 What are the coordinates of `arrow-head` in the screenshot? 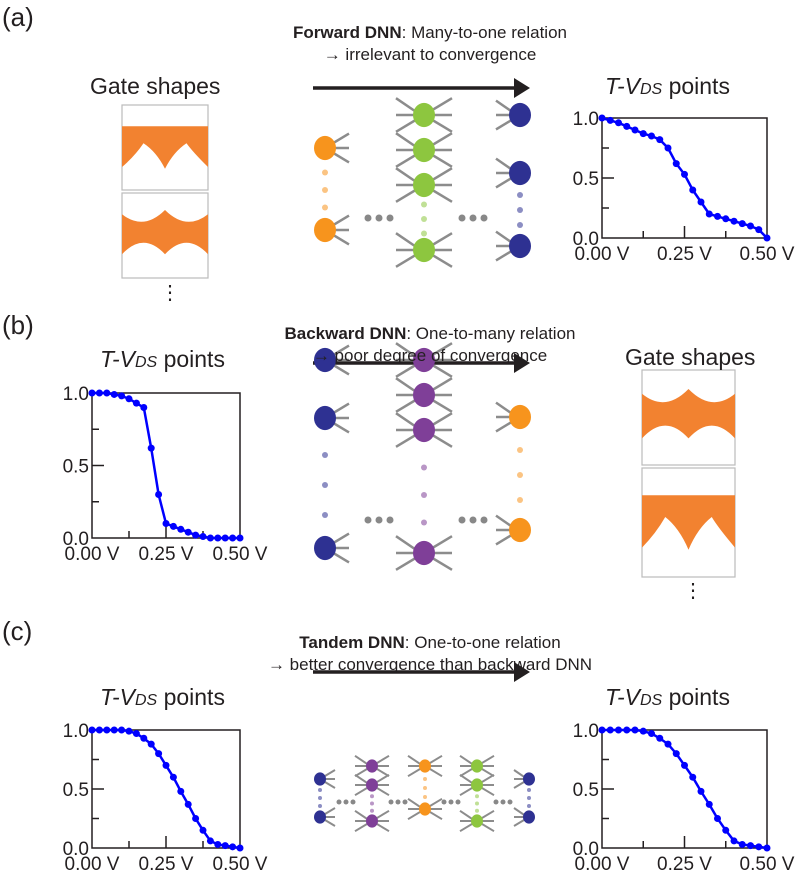 It's located at (522, 88).